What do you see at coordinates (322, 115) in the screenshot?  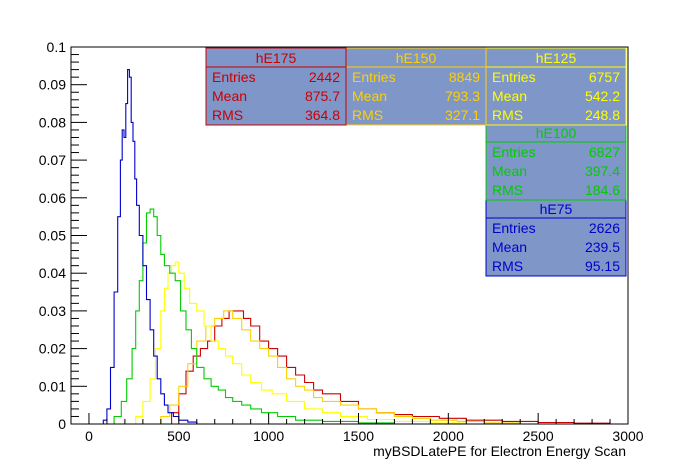 I see `stat-value-rms: 364.8` at bounding box center [322, 115].